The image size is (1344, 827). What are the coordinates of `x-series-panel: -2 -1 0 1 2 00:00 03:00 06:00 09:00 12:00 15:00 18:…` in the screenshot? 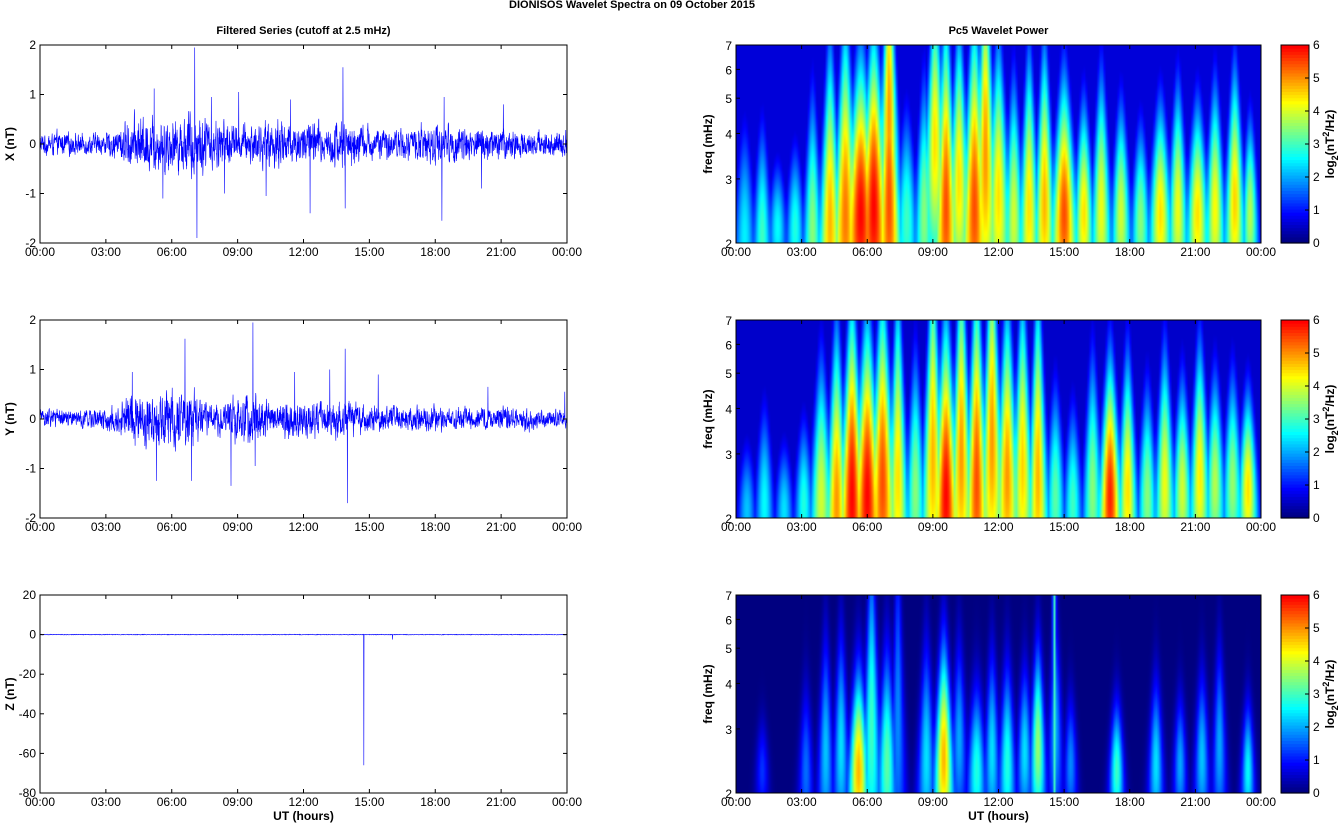 It's located at (292, 142).